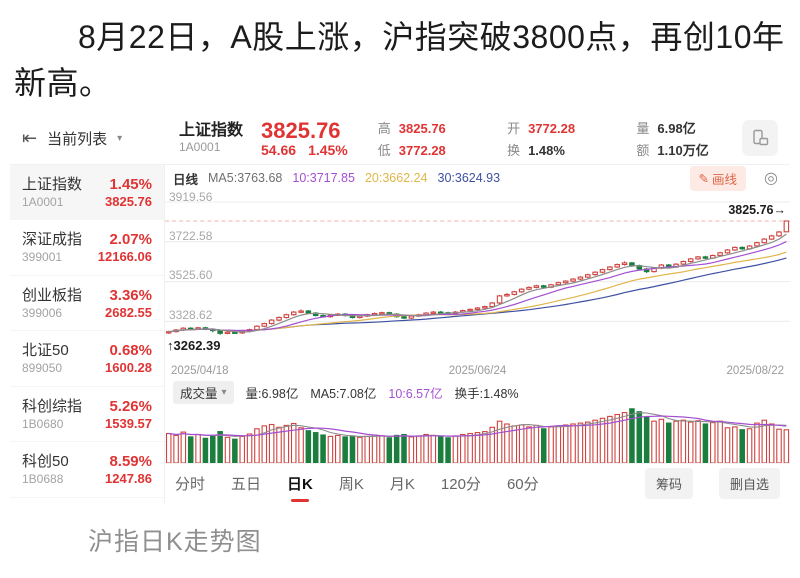 This screenshot has width=800, height=578. What do you see at coordinates (415, 394) in the screenshot?
I see `volume-ma10: 10:6.57亿` at bounding box center [415, 394].